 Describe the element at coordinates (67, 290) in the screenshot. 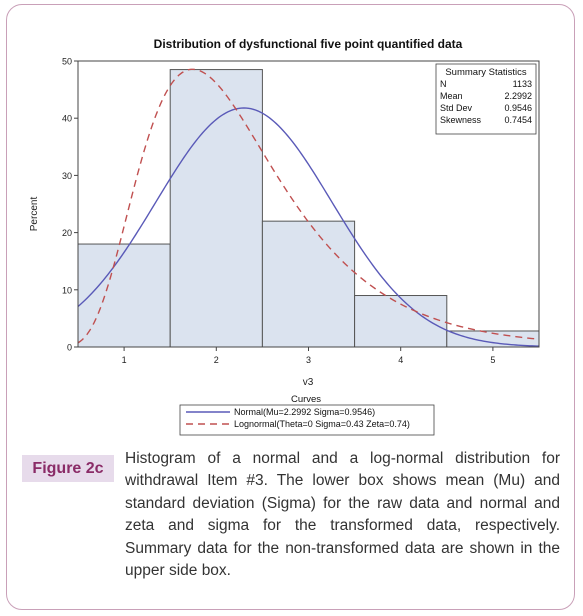

I see `y-tick-label-1: 10` at that location.